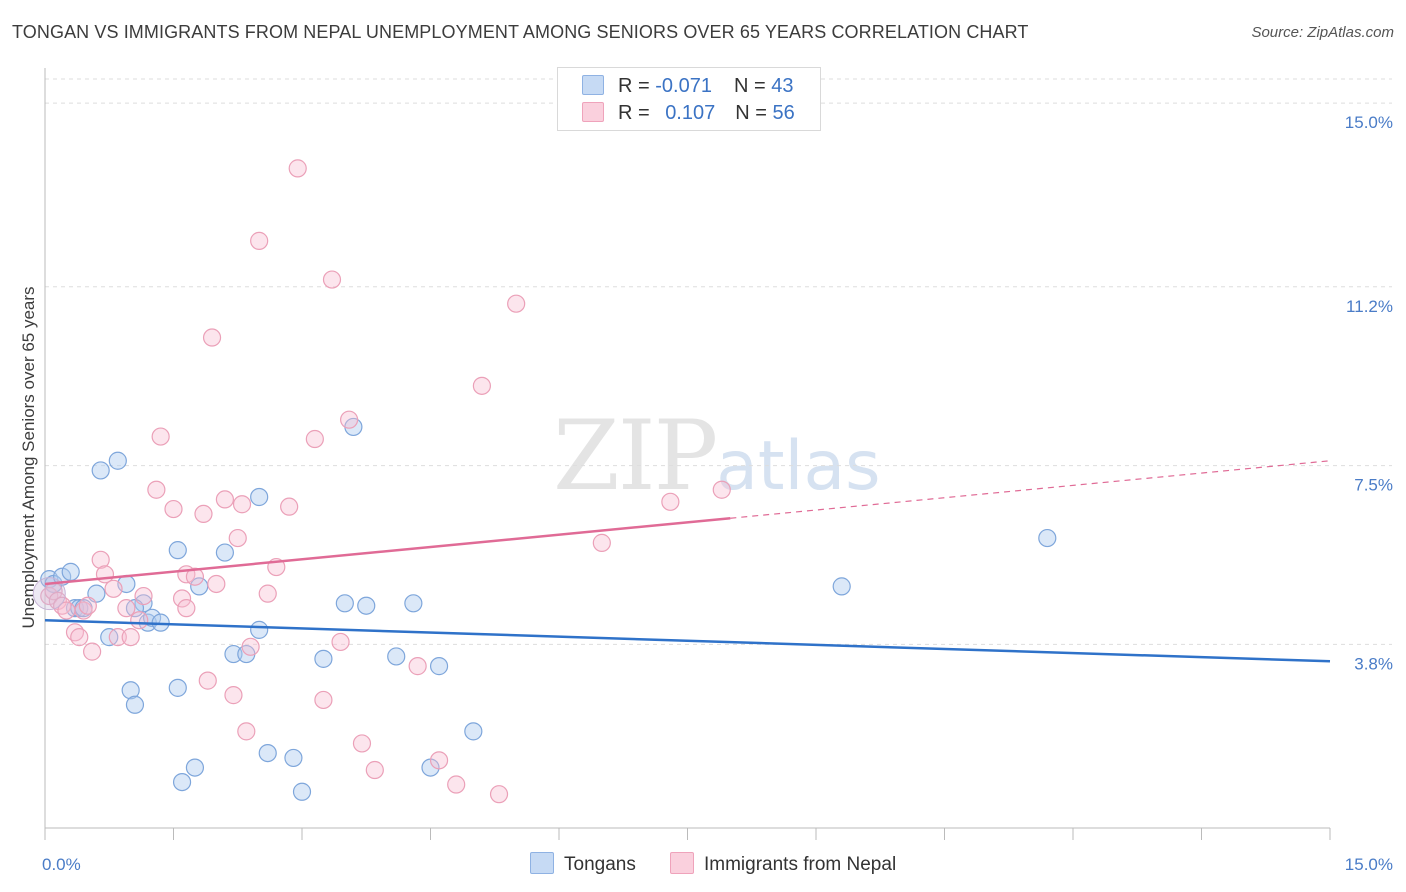 The image size is (1406, 892). Describe the element at coordinates (783, 864) in the screenshot. I see `bottom-legend-nepal: Immigrants from Nepal` at that location.